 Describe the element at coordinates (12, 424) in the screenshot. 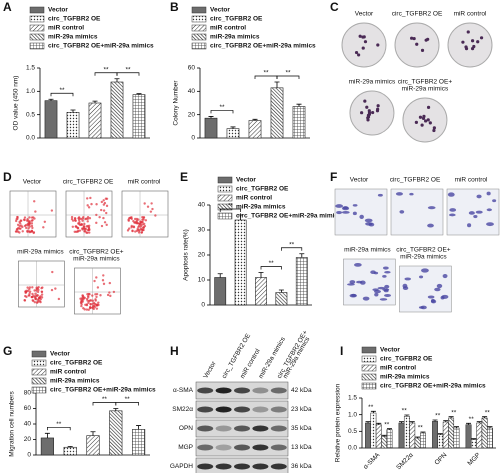

I see `y-axis-label: Migration cell numbers` at that location.